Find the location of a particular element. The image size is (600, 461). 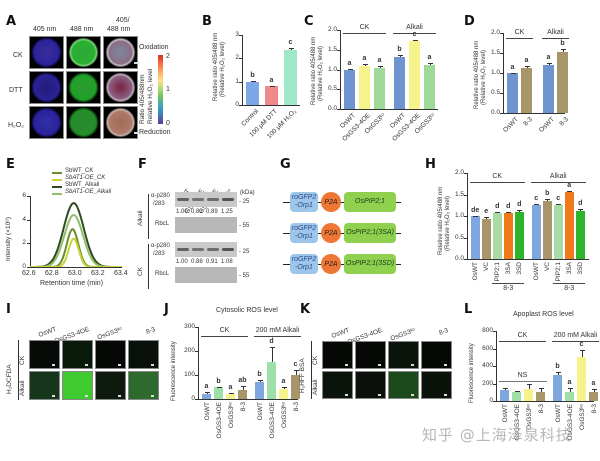

panel-label-d: D is located at coordinates (469, 21).